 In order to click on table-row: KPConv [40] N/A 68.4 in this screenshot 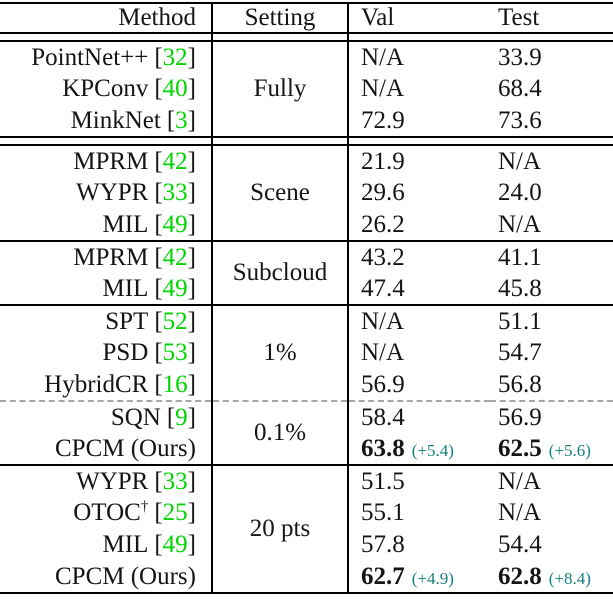, I will do `click(306, 89)`.